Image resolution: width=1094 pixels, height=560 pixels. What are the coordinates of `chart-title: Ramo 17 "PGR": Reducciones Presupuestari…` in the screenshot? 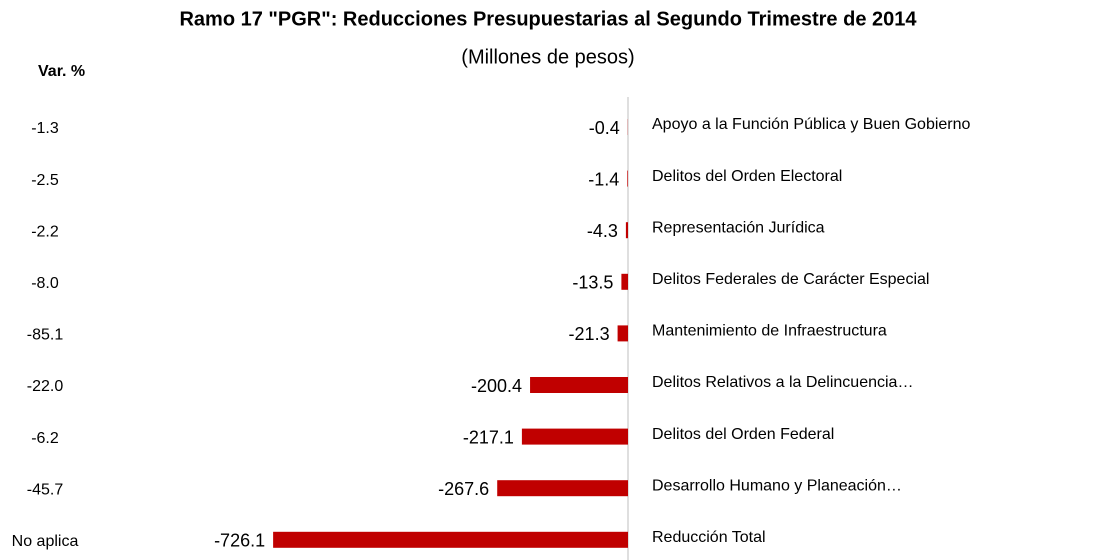 It's located at (548, 19).